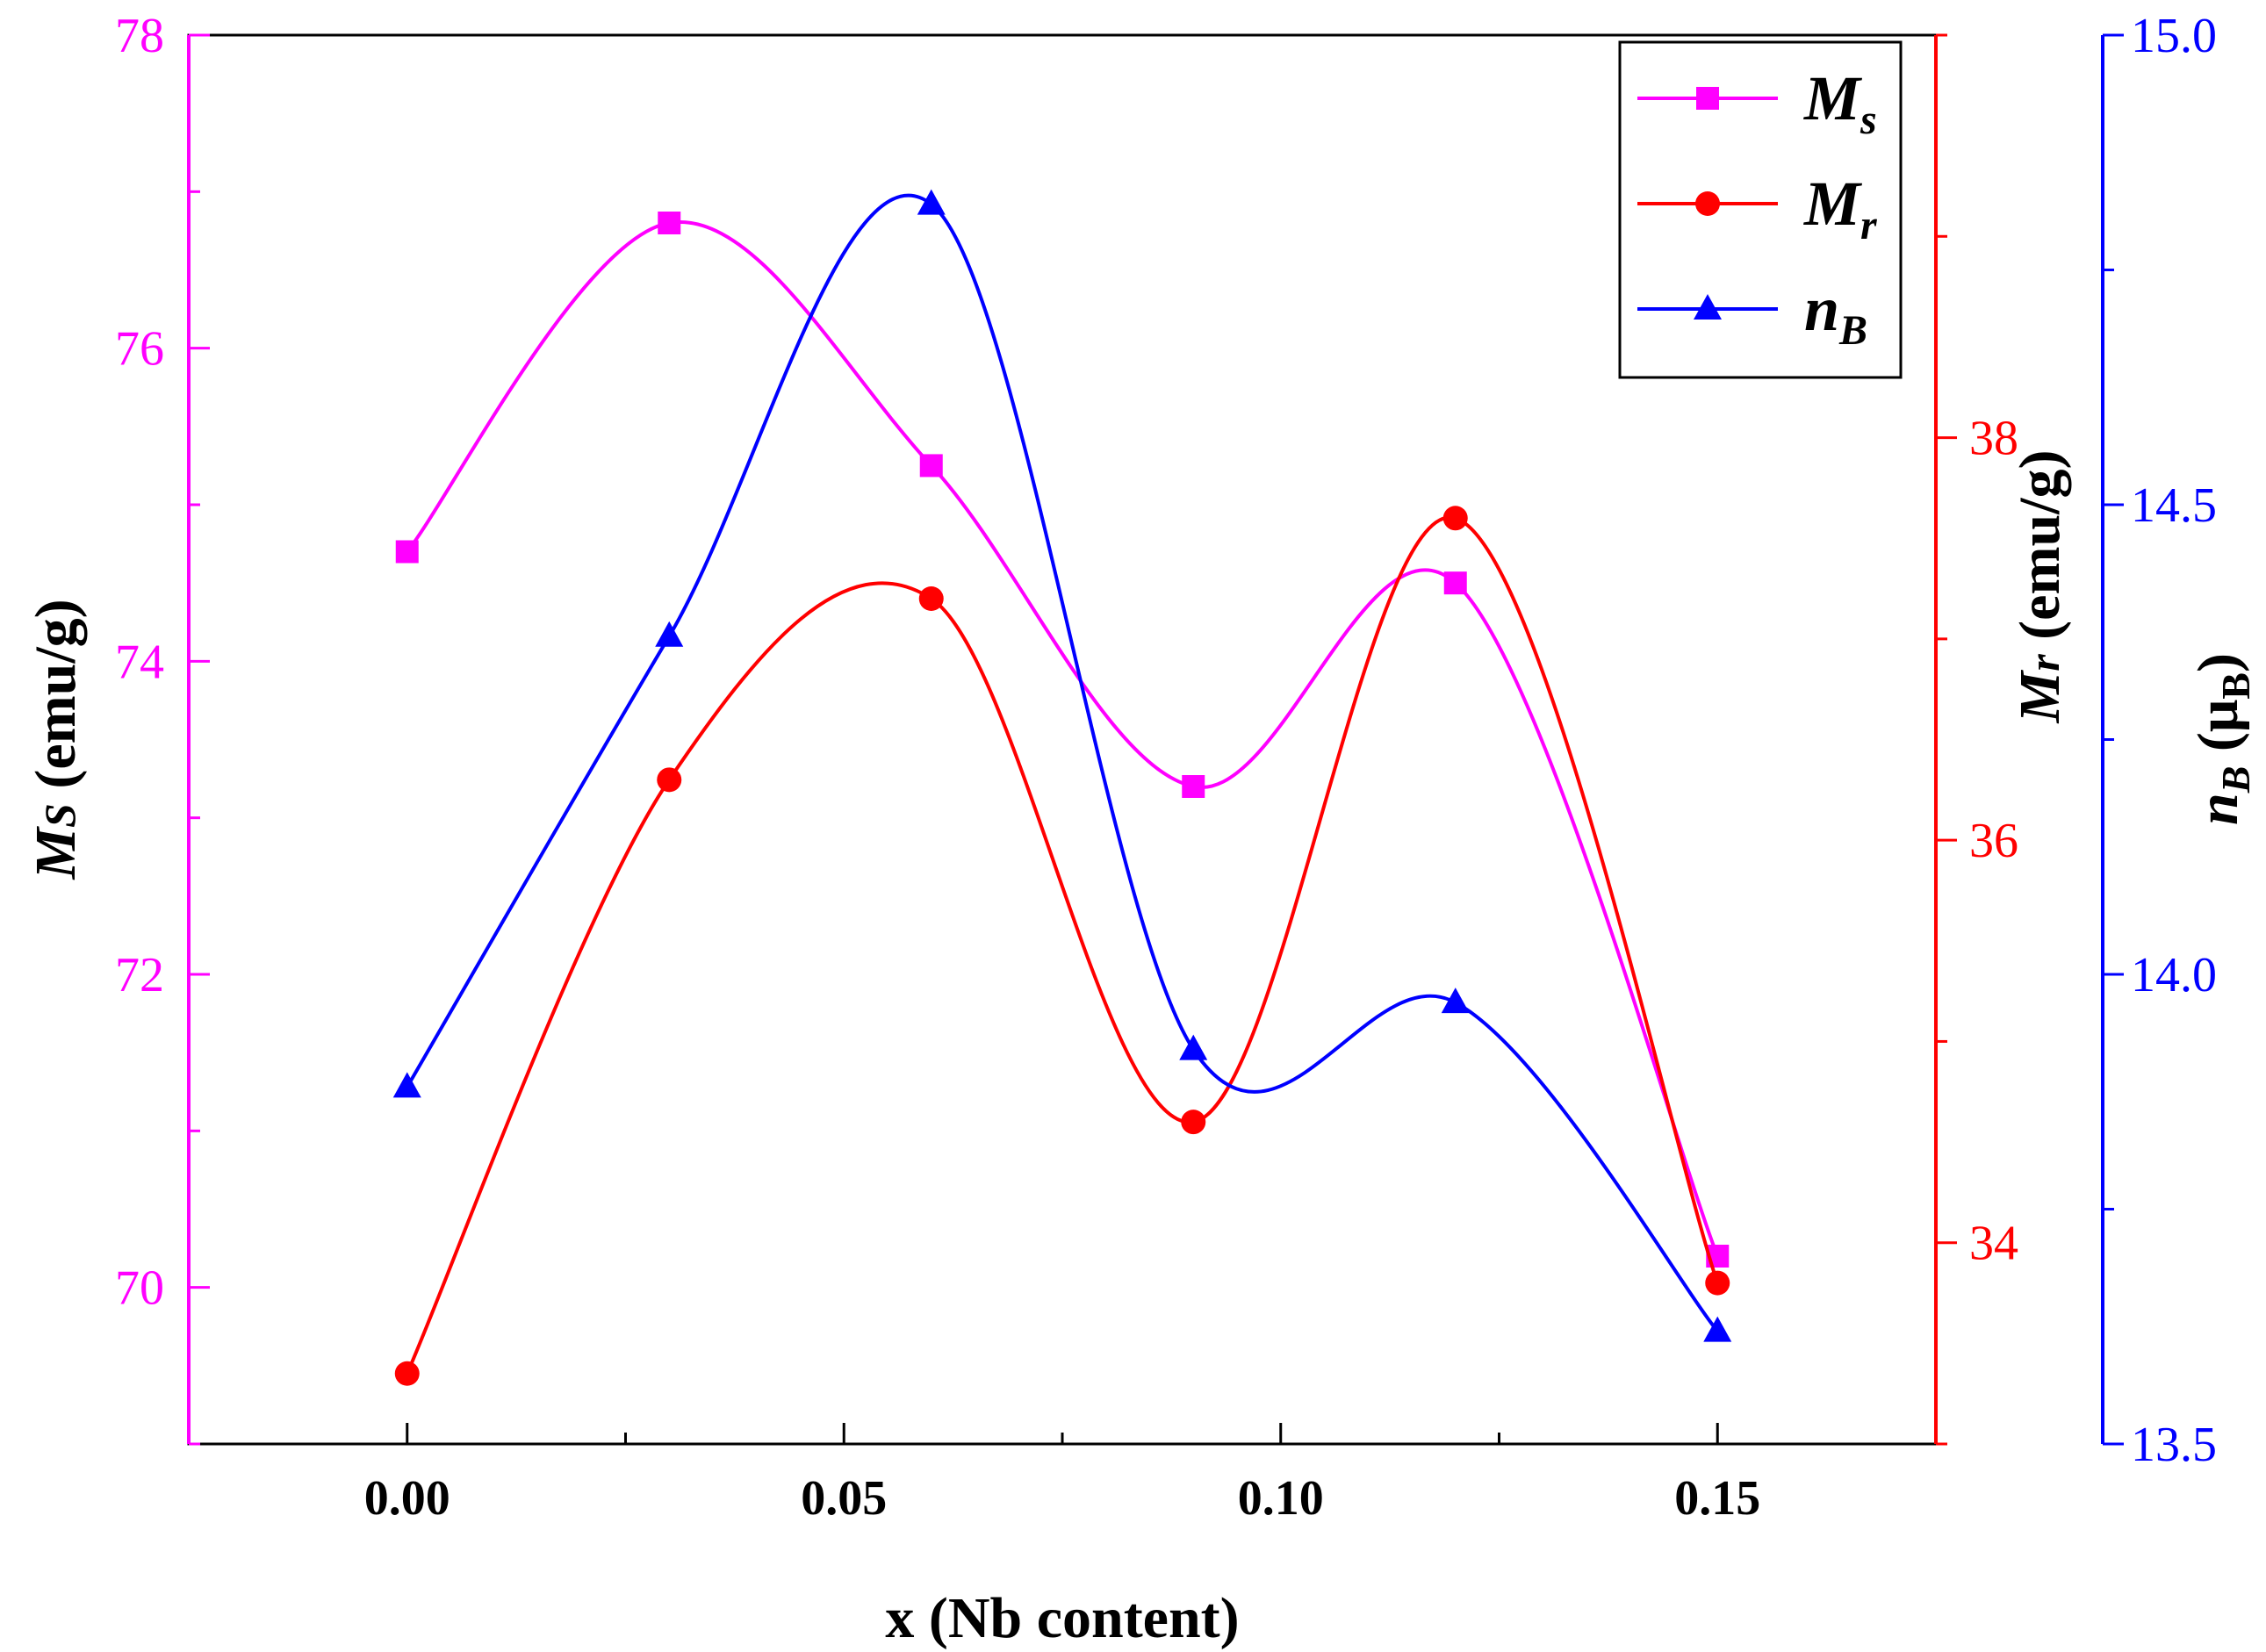  What do you see at coordinates (139, 1289) in the screenshot?
I see `ms-tick-label: 70` at bounding box center [139, 1289].